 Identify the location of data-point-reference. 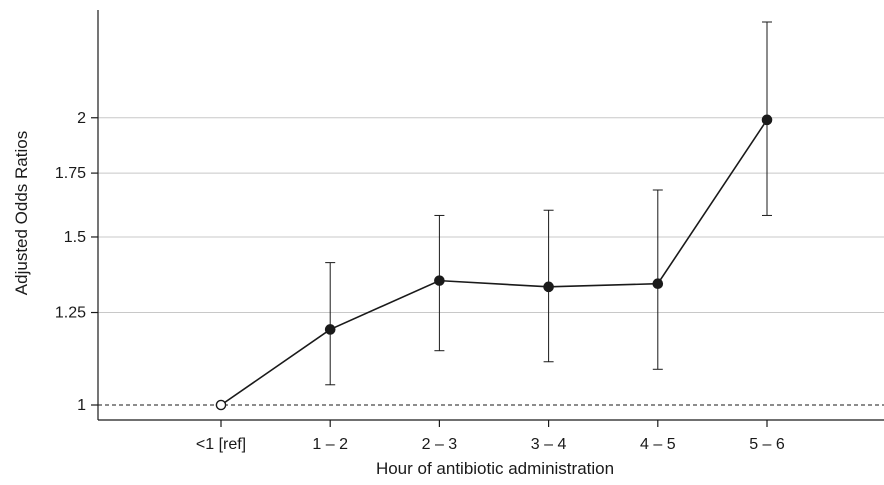
(221, 405).